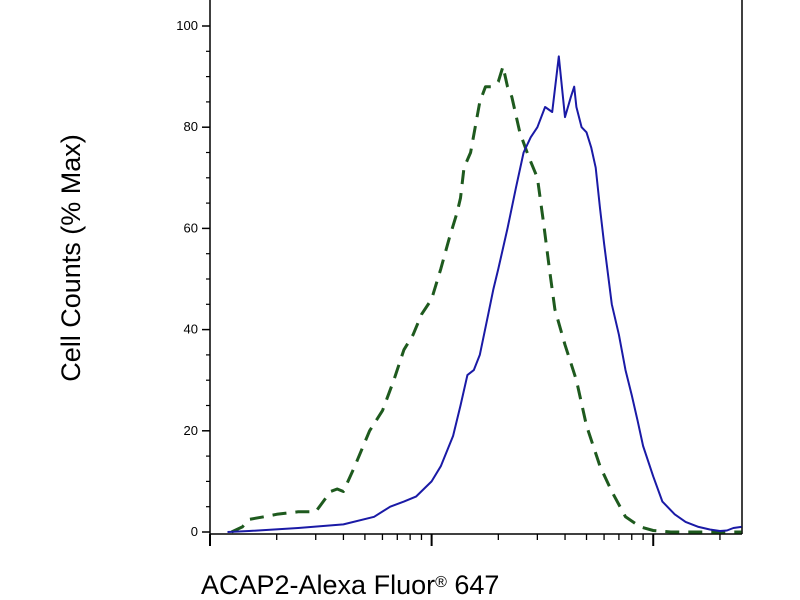 This screenshot has height=600, width=800. Describe the element at coordinates (191, 430) in the screenshot. I see `y-tick-label: 20` at that location.